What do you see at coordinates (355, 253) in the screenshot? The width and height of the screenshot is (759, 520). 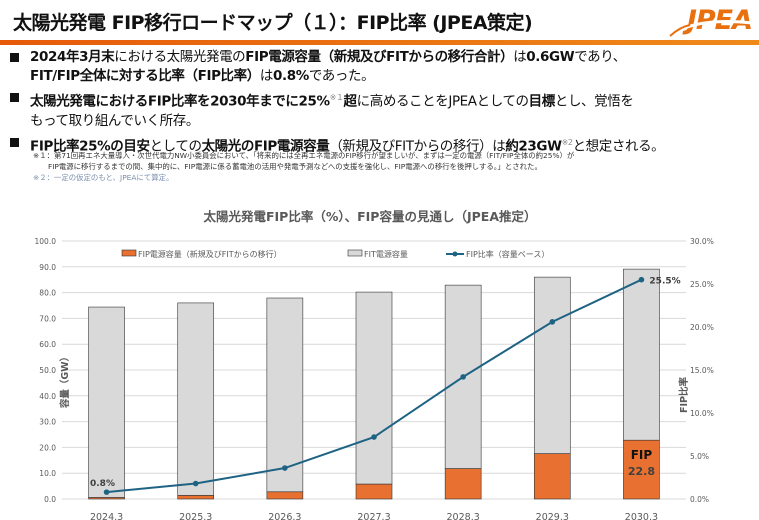 I see `legend-swatch-fit` at bounding box center [355, 253].